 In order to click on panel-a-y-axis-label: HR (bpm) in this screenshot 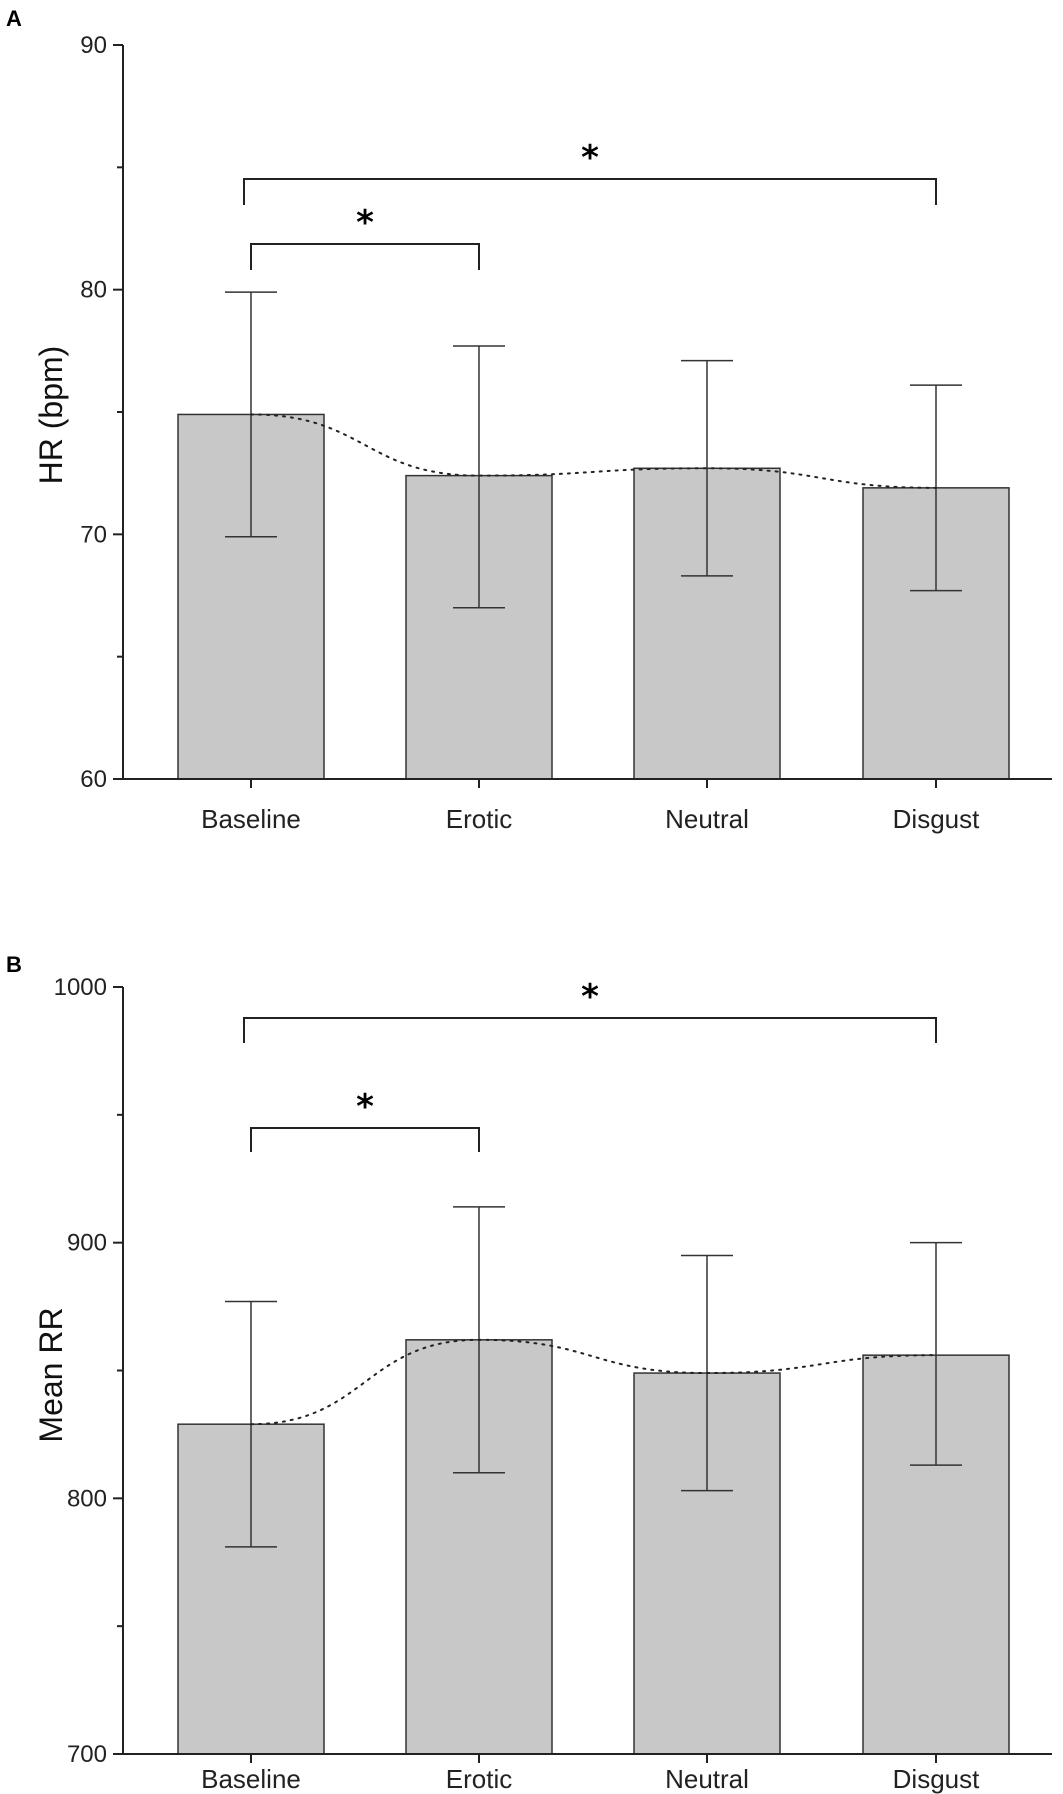, I will do `click(51, 415)`.